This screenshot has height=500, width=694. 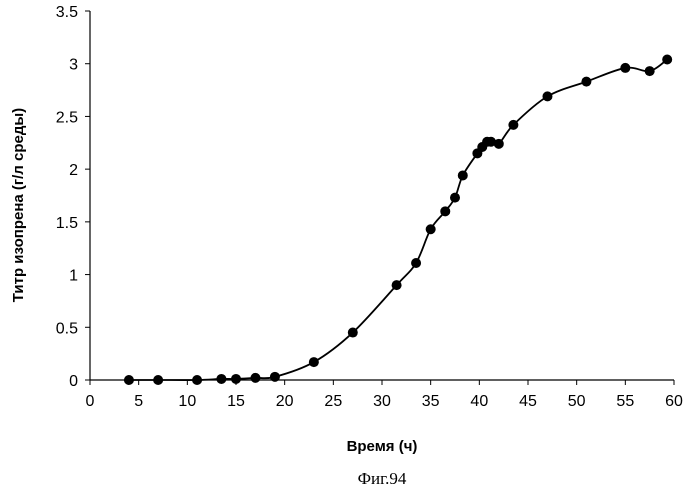 What do you see at coordinates (90, 401) in the screenshot?
I see `x-tick-label: 0` at bounding box center [90, 401].